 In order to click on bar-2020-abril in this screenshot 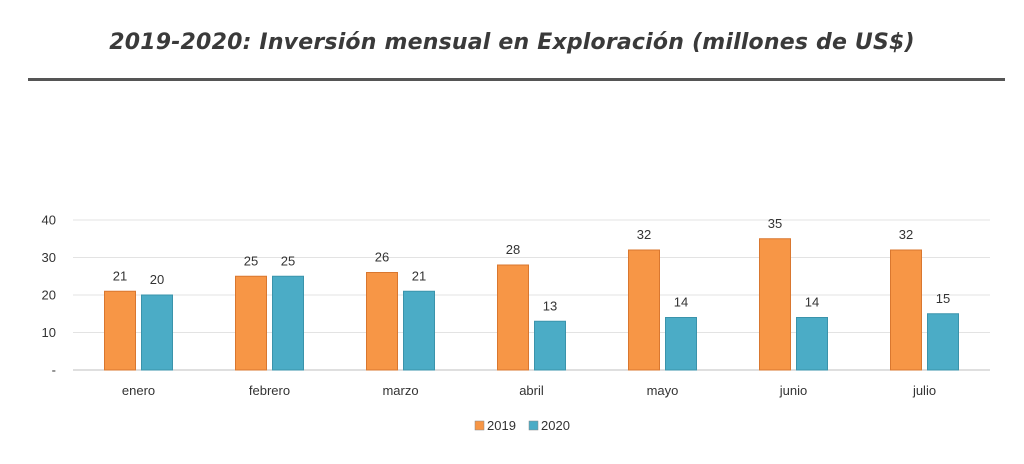, I will do `click(550, 345)`.